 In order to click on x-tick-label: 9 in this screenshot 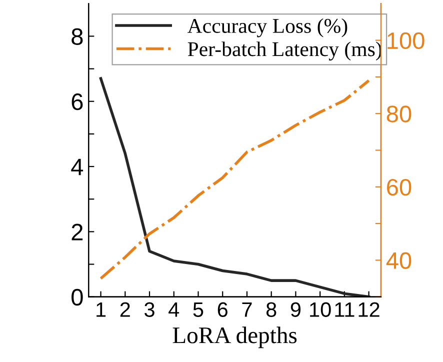, I will do `click(295, 310)`.